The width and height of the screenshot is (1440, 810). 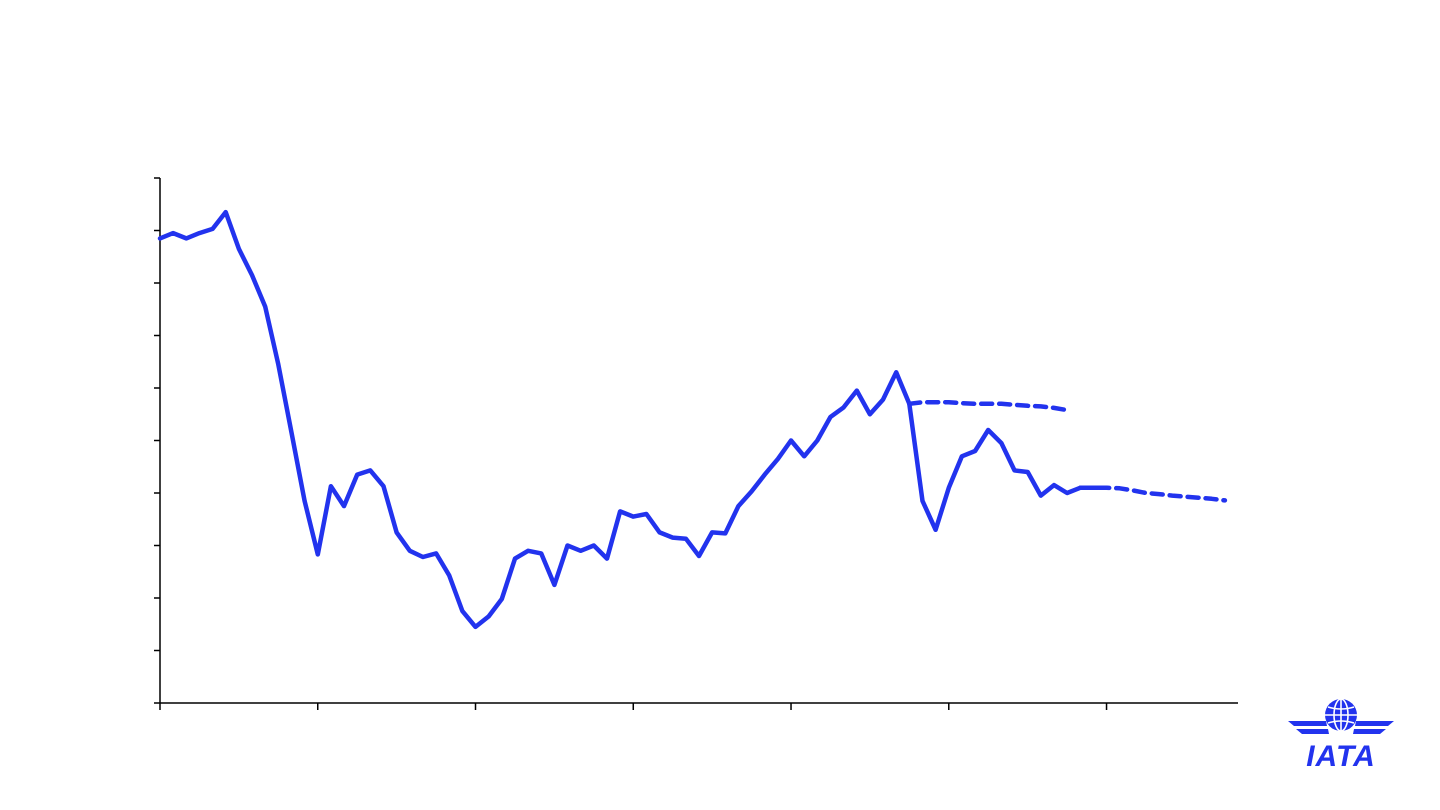 I want to click on logo-text: IATA, so click(x=1341, y=755).